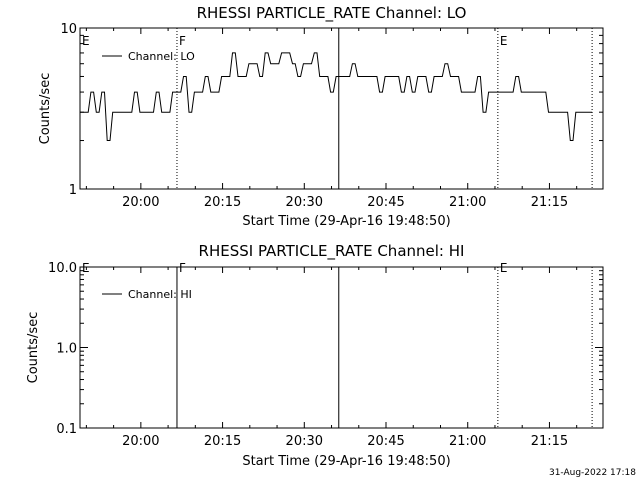  I want to click on plot-timestamp: 31-Aug-2022 17:18, so click(592, 473).